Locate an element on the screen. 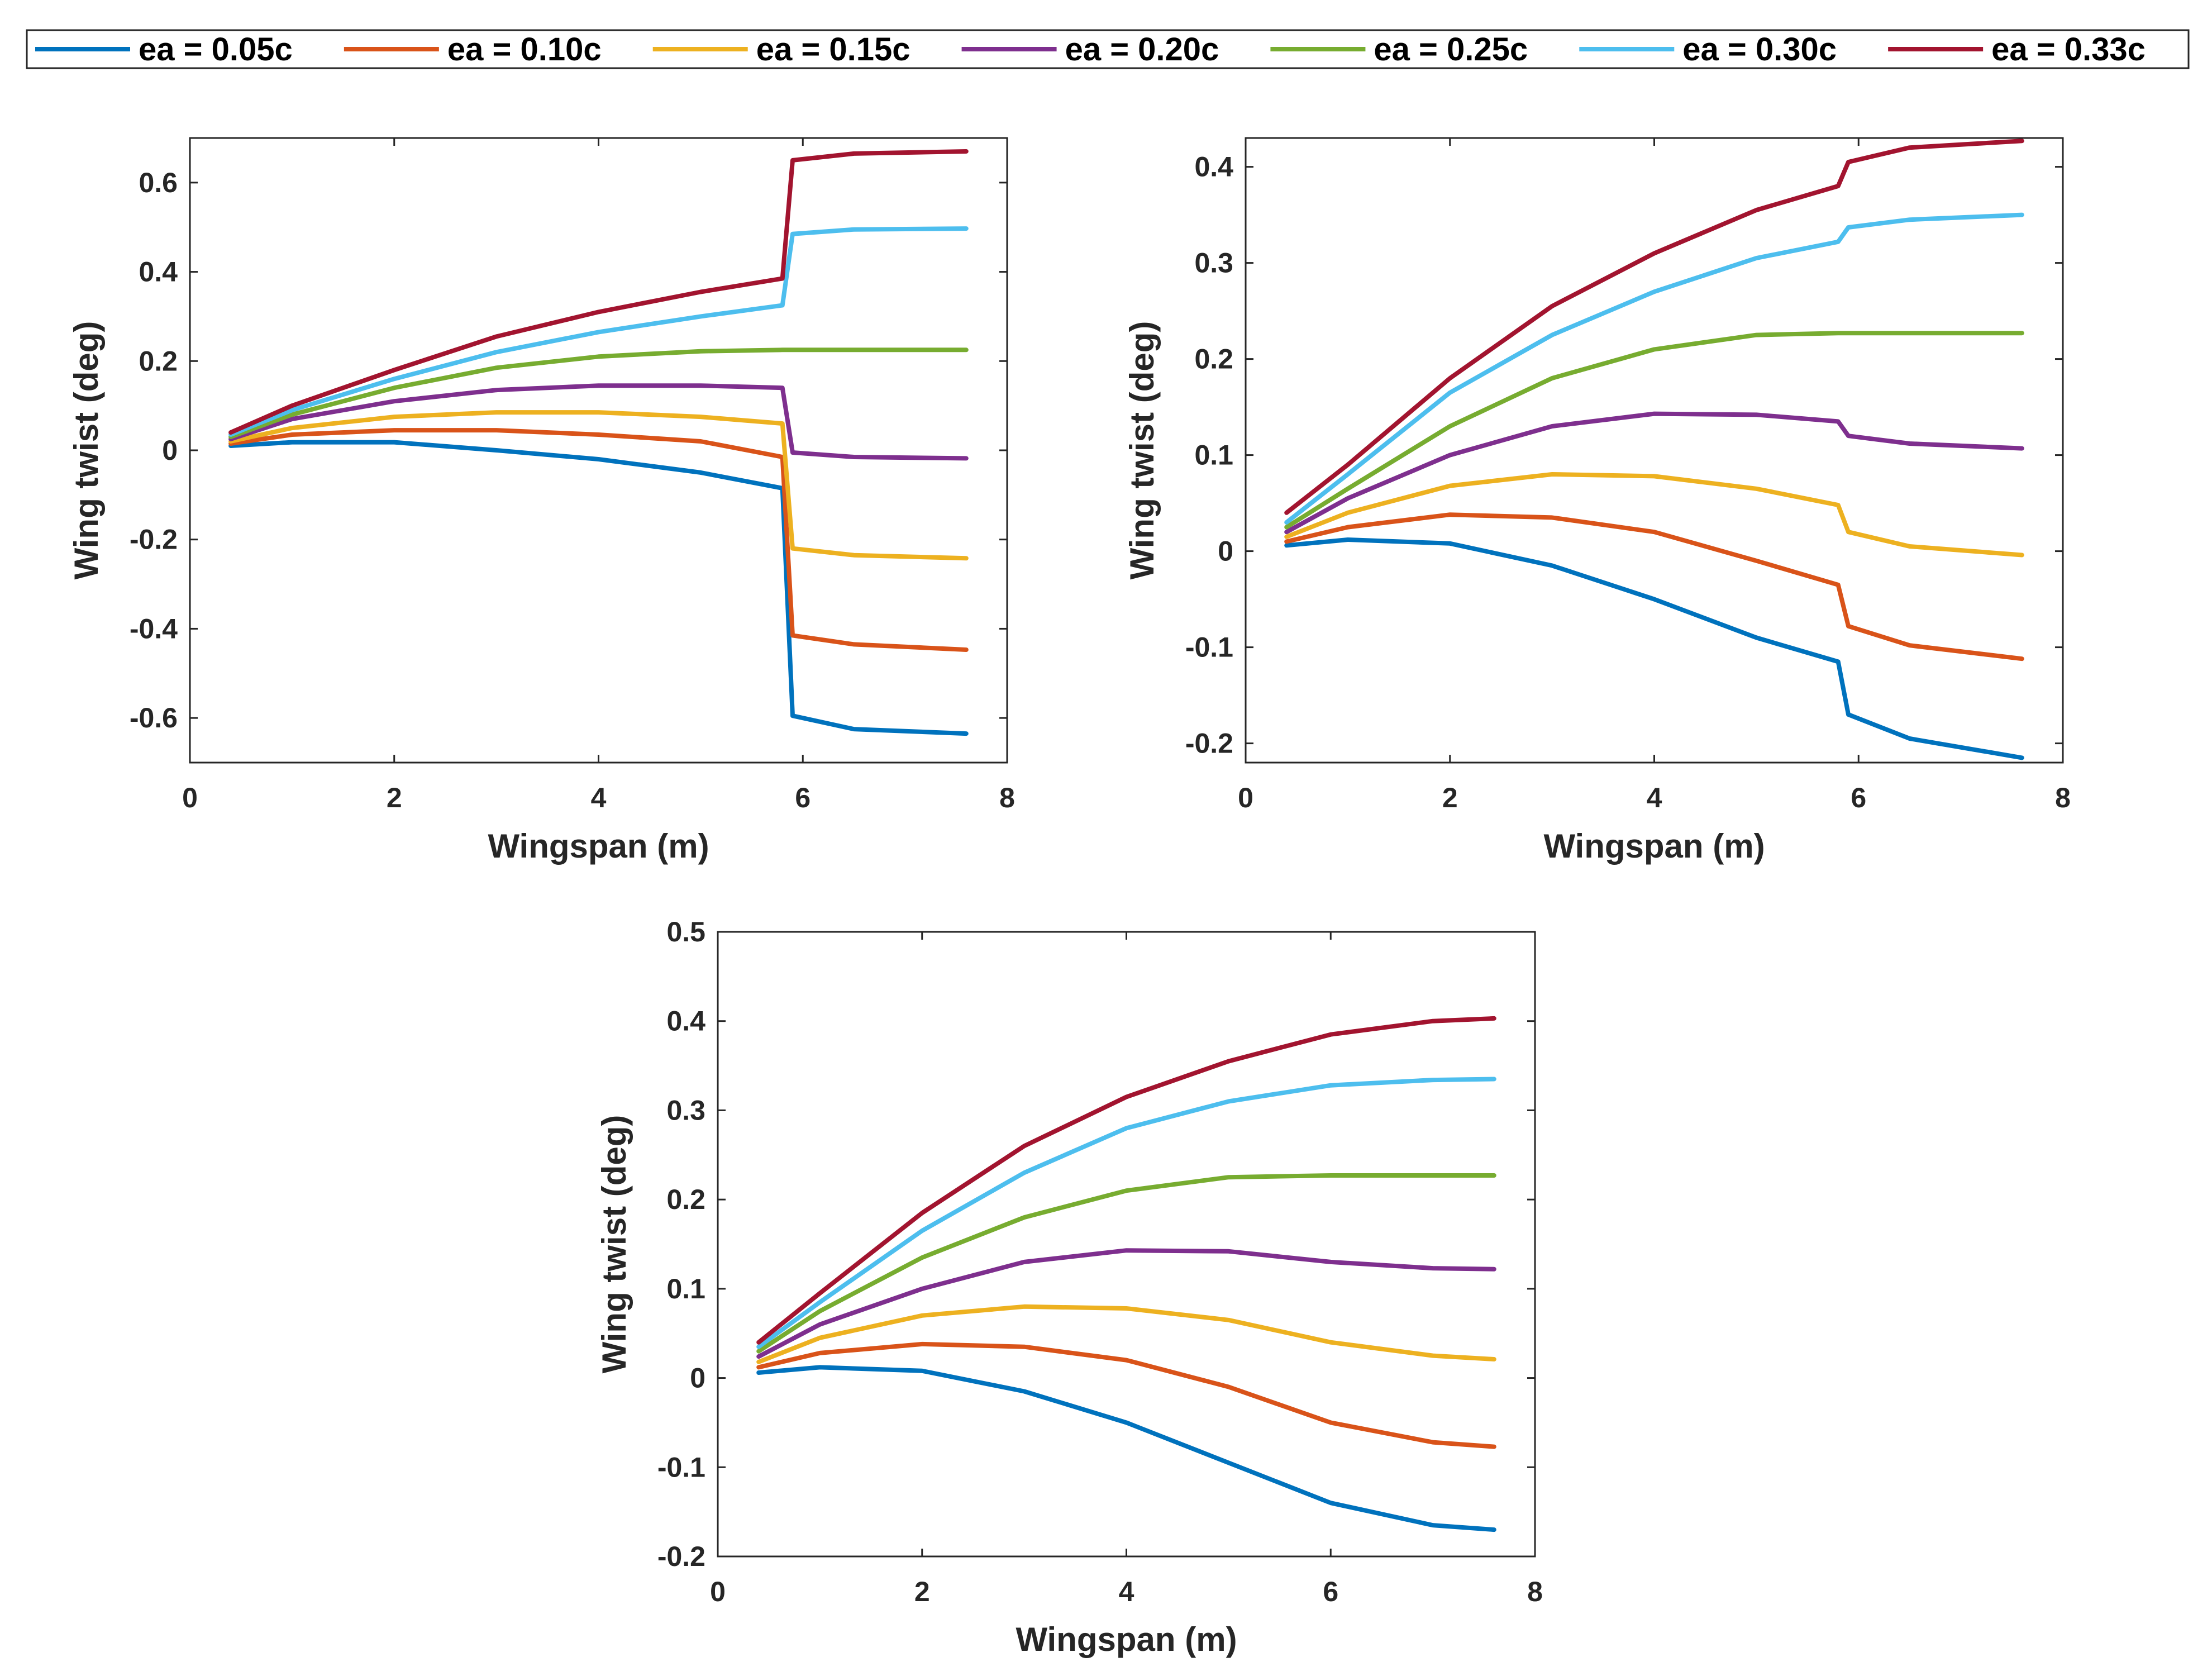  legend-label: ea = 0.15c is located at coordinates (833, 49).